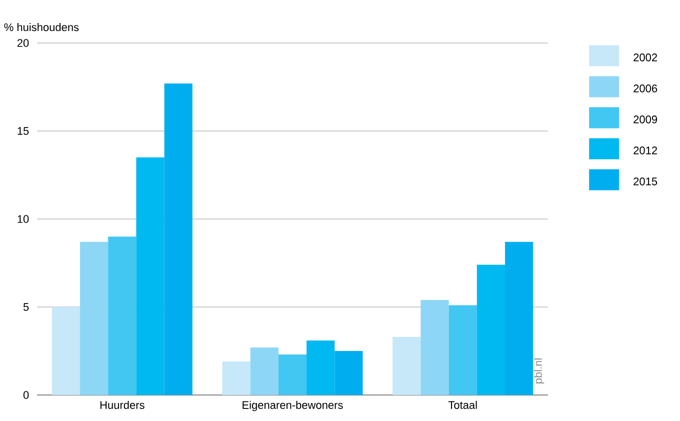  What do you see at coordinates (23, 43) in the screenshot?
I see `y-tick-label: 20` at bounding box center [23, 43].